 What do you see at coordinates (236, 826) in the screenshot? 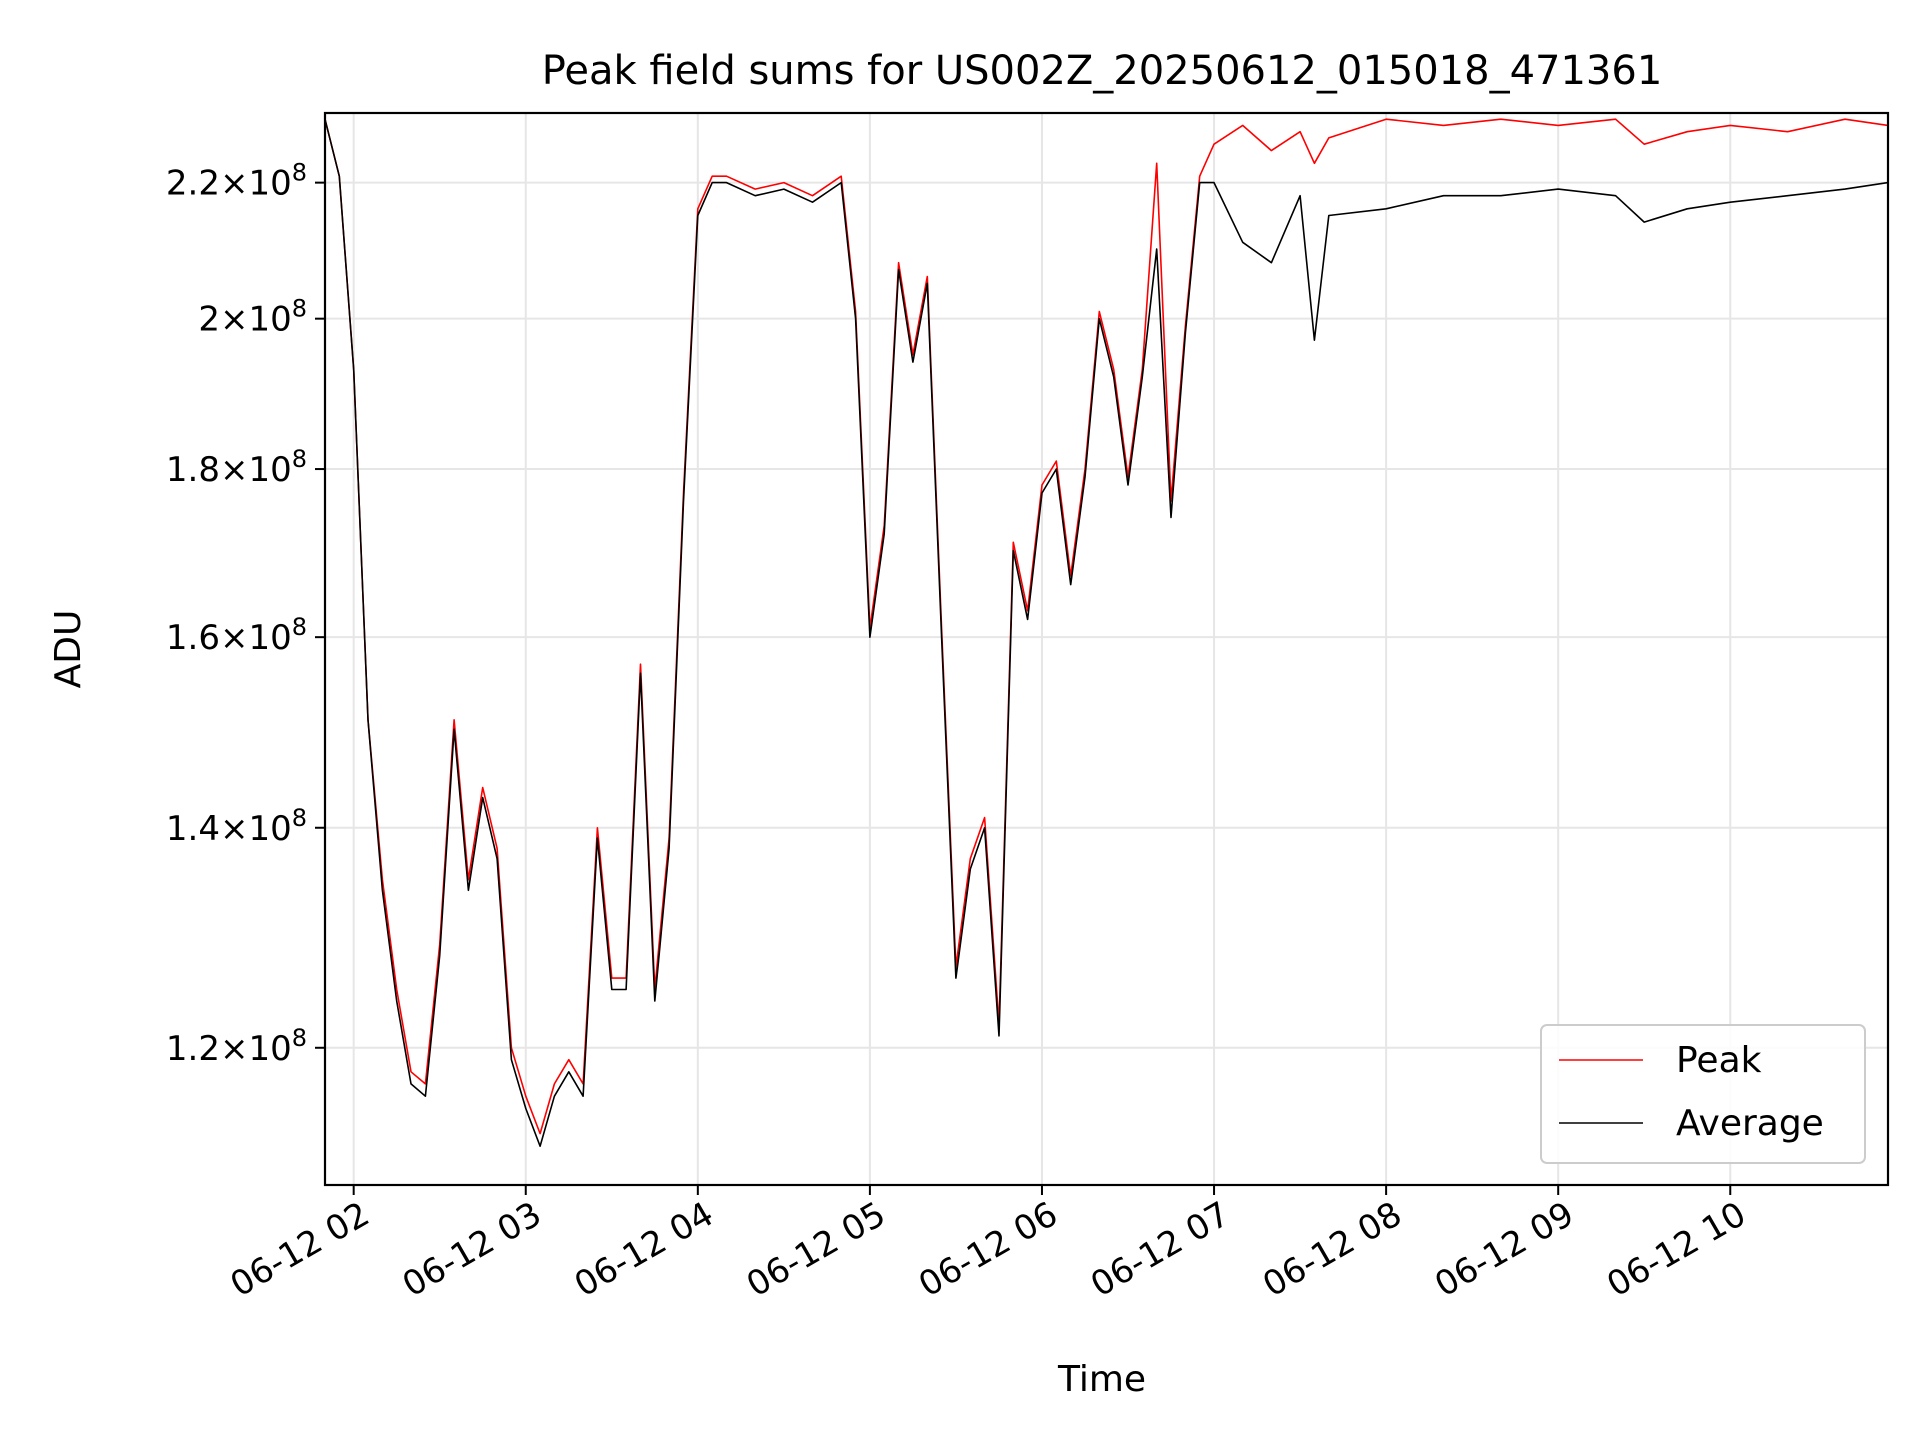
I see `y-tick-label: 1.4×108` at bounding box center [236, 826].